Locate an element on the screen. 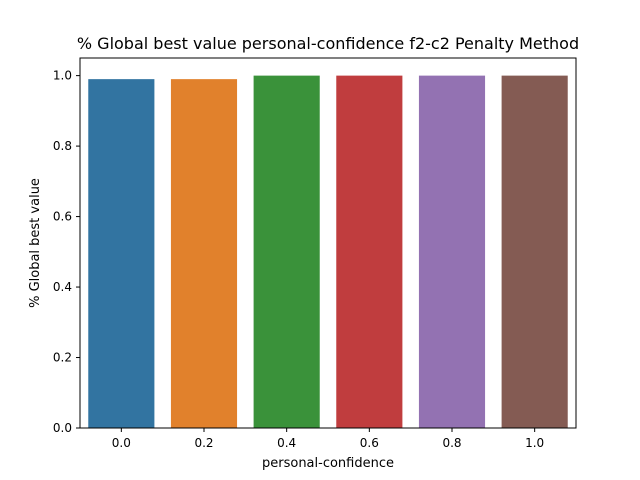  x-axis-ticks: 0.0 0.2 0.4 0.6 0.8 1.0 is located at coordinates (328, 439).